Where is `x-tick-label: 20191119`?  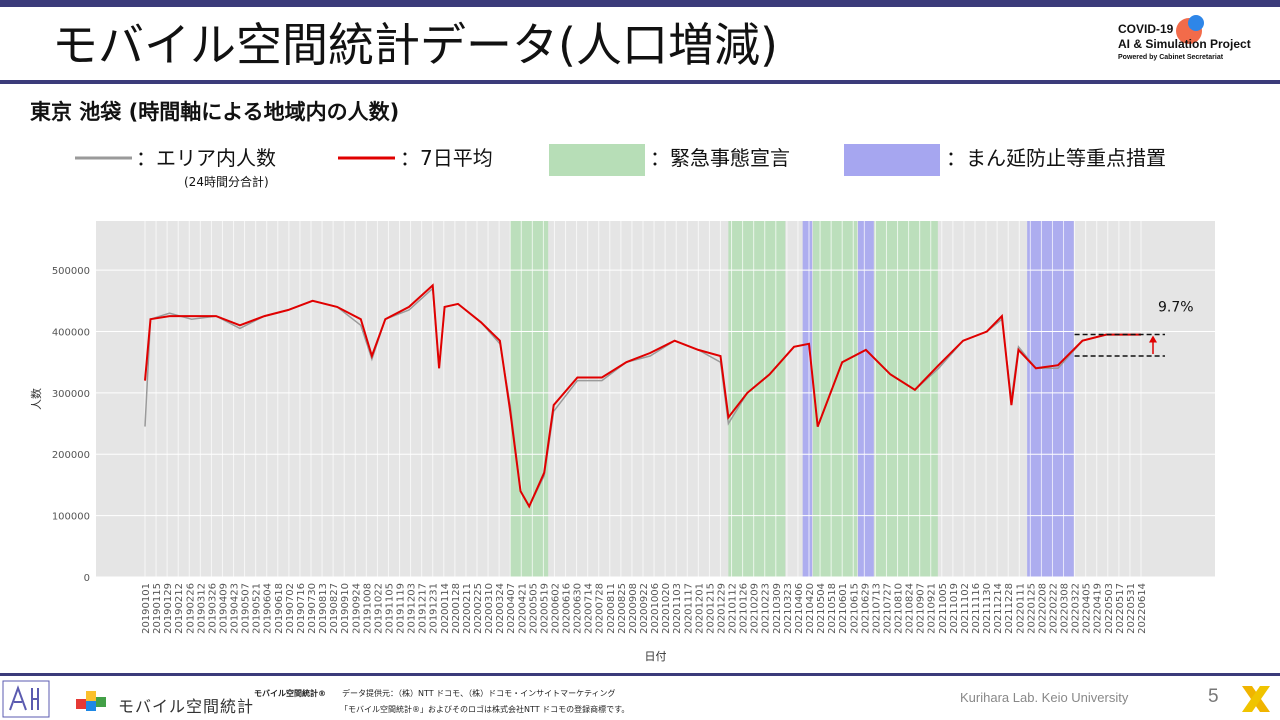 x-tick-label: 20191119 is located at coordinates (401, 608).